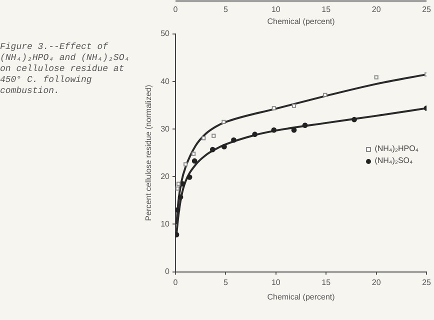 Image resolution: width=434 pixels, height=320 pixels. I want to click on x2-tick-label: 0, so click(175, 9).